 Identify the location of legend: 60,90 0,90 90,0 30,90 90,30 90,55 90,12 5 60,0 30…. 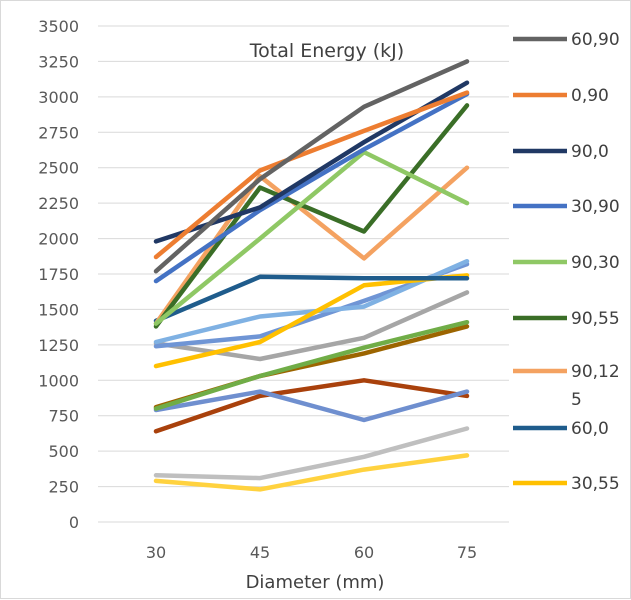
(566, 262).